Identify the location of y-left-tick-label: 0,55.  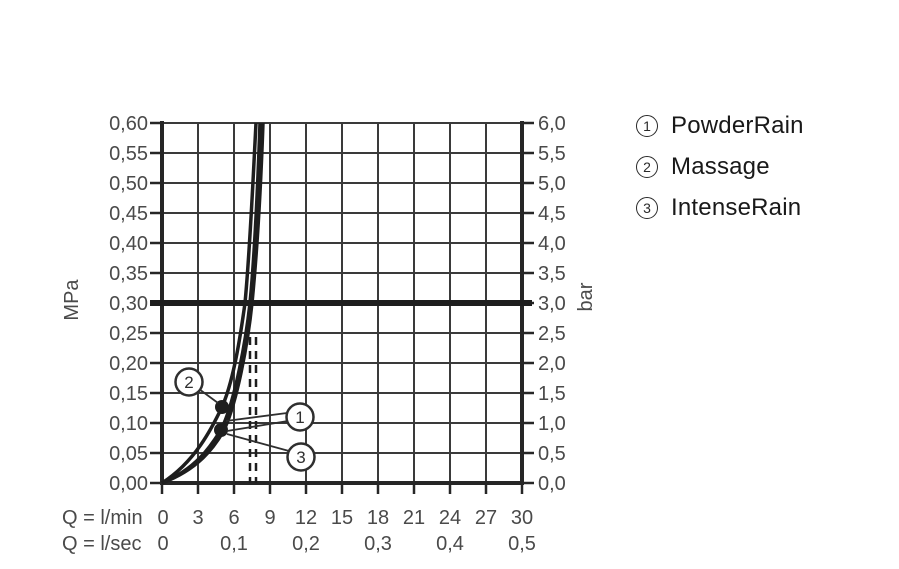
(128, 154).